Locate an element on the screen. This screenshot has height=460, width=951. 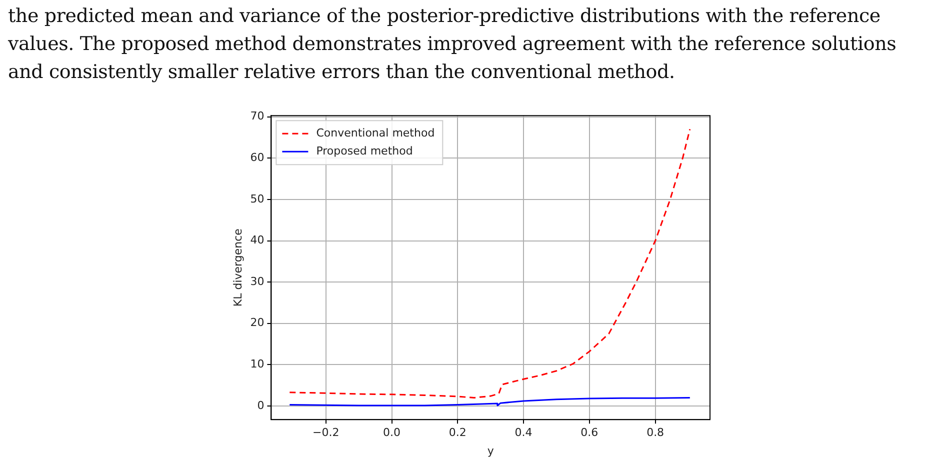
x-tick-label: −0.2 is located at coordinates (326, 433).